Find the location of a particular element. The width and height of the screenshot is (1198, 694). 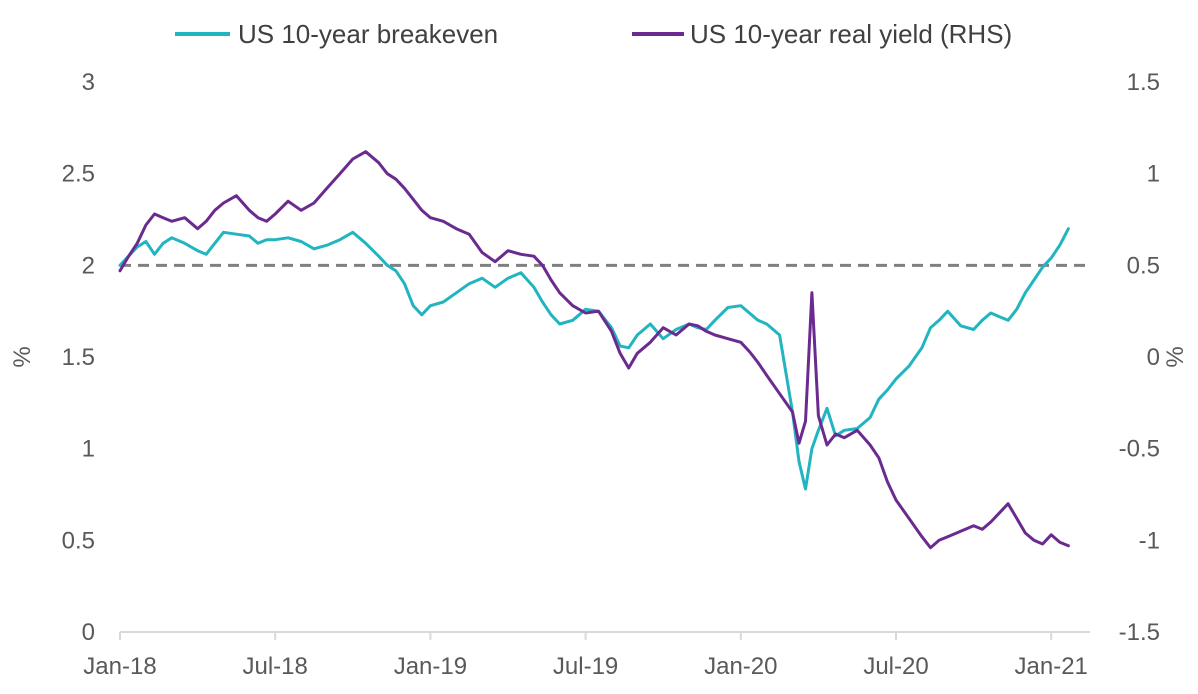

y-right-tick-label: -1.5 is located at coordinates (1139, 632).